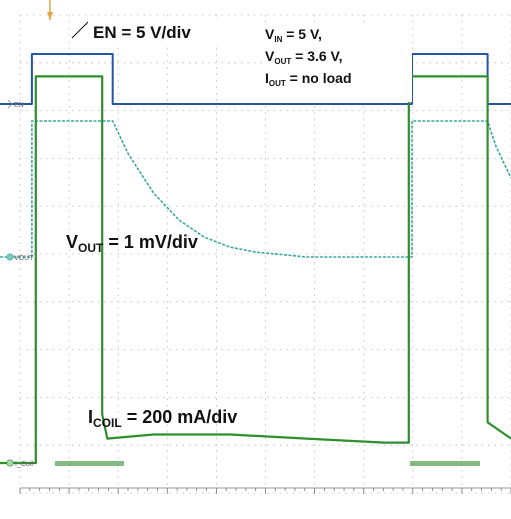  I want to click on conditions-annotation: VIN = 5 V, VOUT = 3.6 V, IOUT = no load, so click(308, 57).